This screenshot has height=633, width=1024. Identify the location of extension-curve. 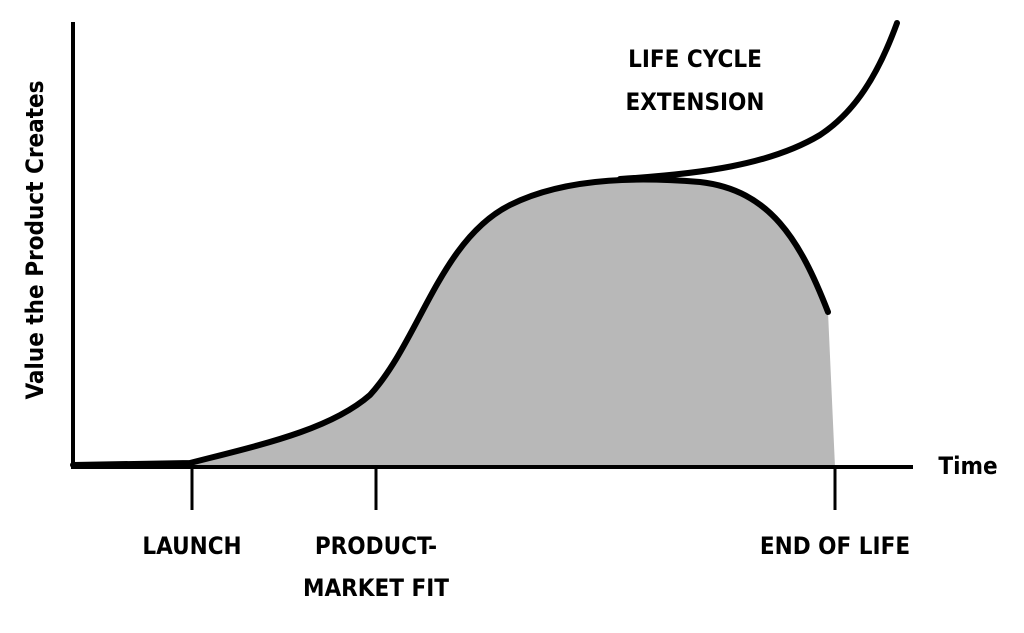
(758, 101).